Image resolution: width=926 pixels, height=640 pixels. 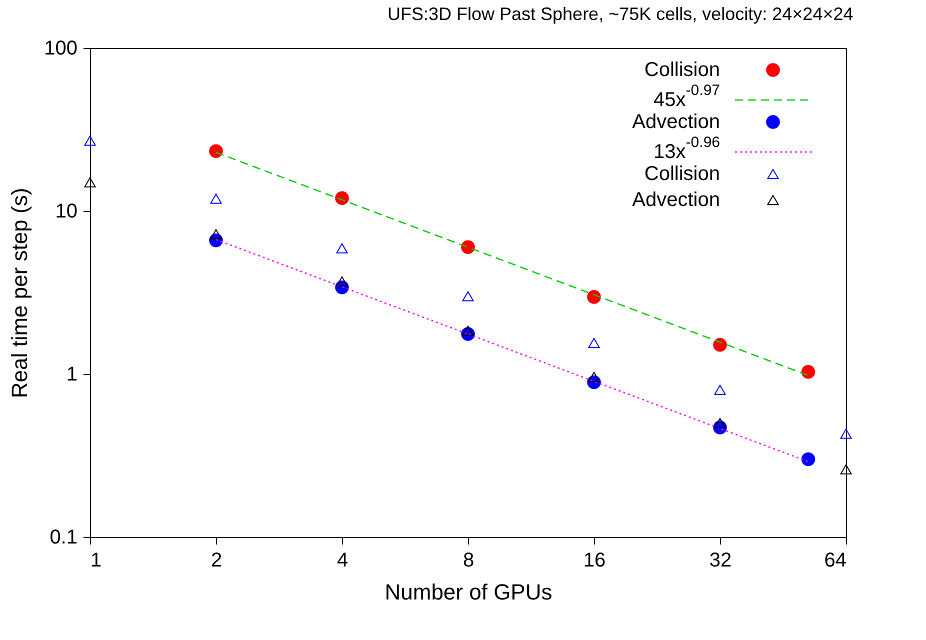 What do you see at coordinates (835, 561) in the screenshot?
I see `x-tick-label: 64` at bounding box center [835, 561].